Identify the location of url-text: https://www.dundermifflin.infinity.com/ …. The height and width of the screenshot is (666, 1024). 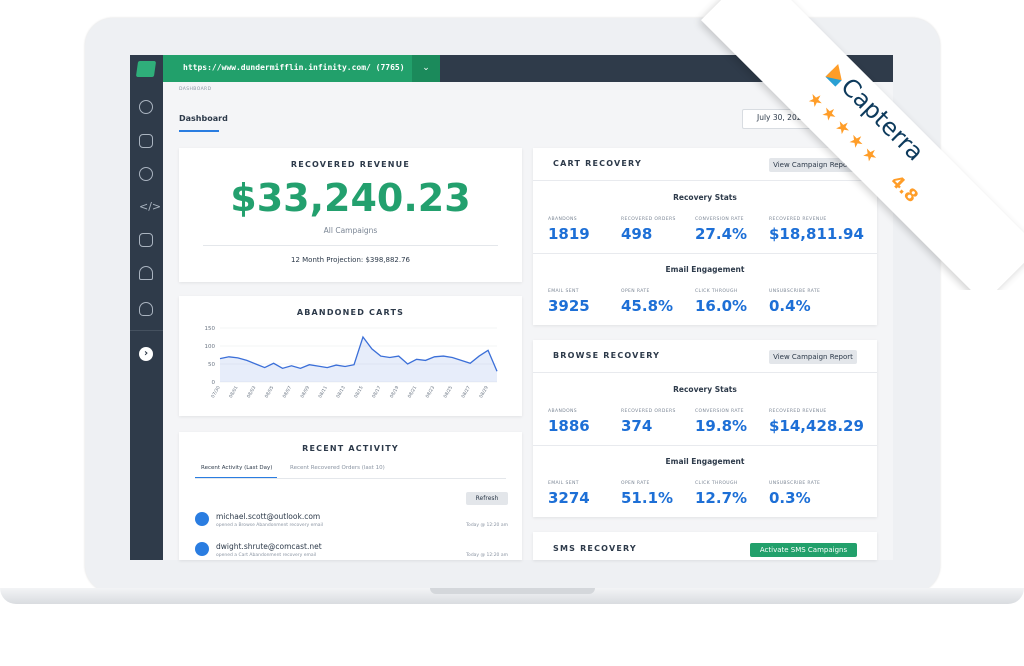
(294, 67).